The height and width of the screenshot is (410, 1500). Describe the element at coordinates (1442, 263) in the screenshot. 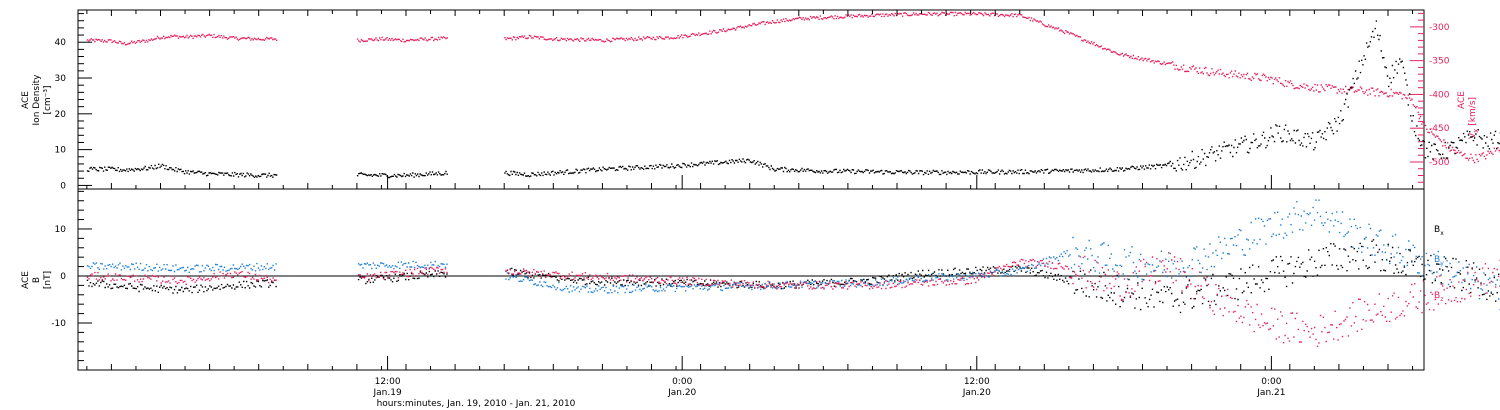

I see `legend-sub: y` at that location.